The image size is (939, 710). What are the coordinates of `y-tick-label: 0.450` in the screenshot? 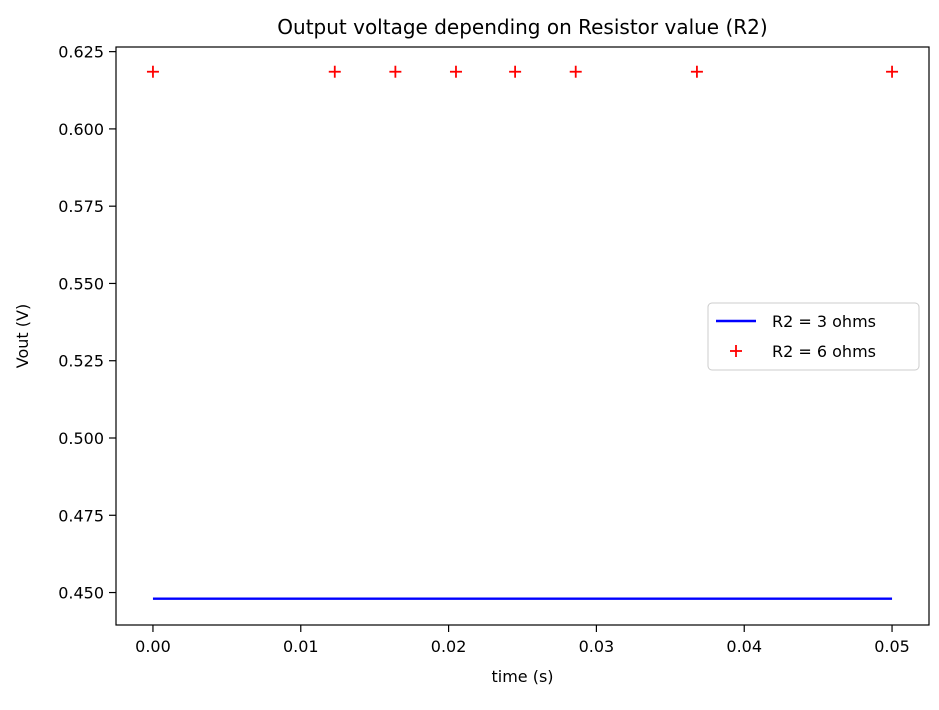 It's located at (81, 593).